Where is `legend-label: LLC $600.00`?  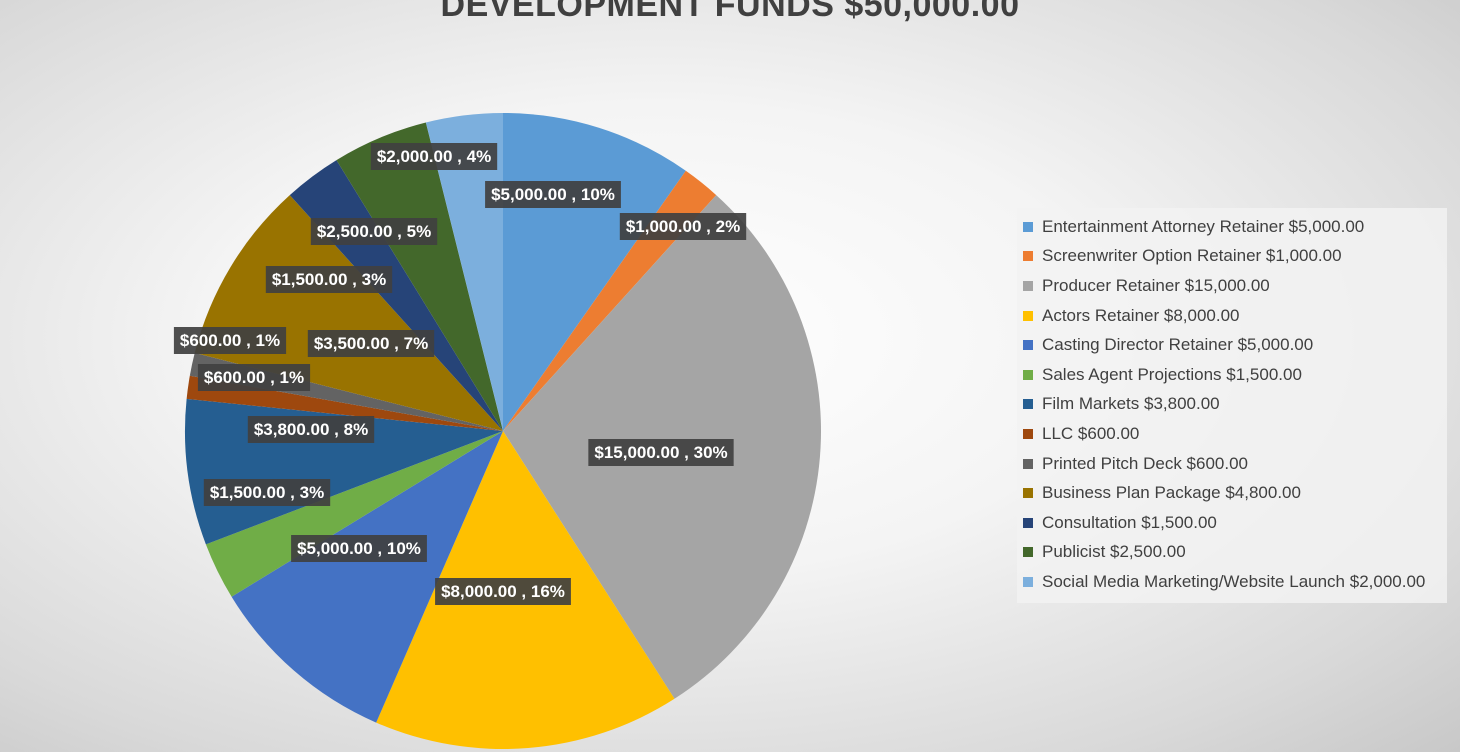
legend-label: LLC $600.00 is located at coordinates (1091, 433).